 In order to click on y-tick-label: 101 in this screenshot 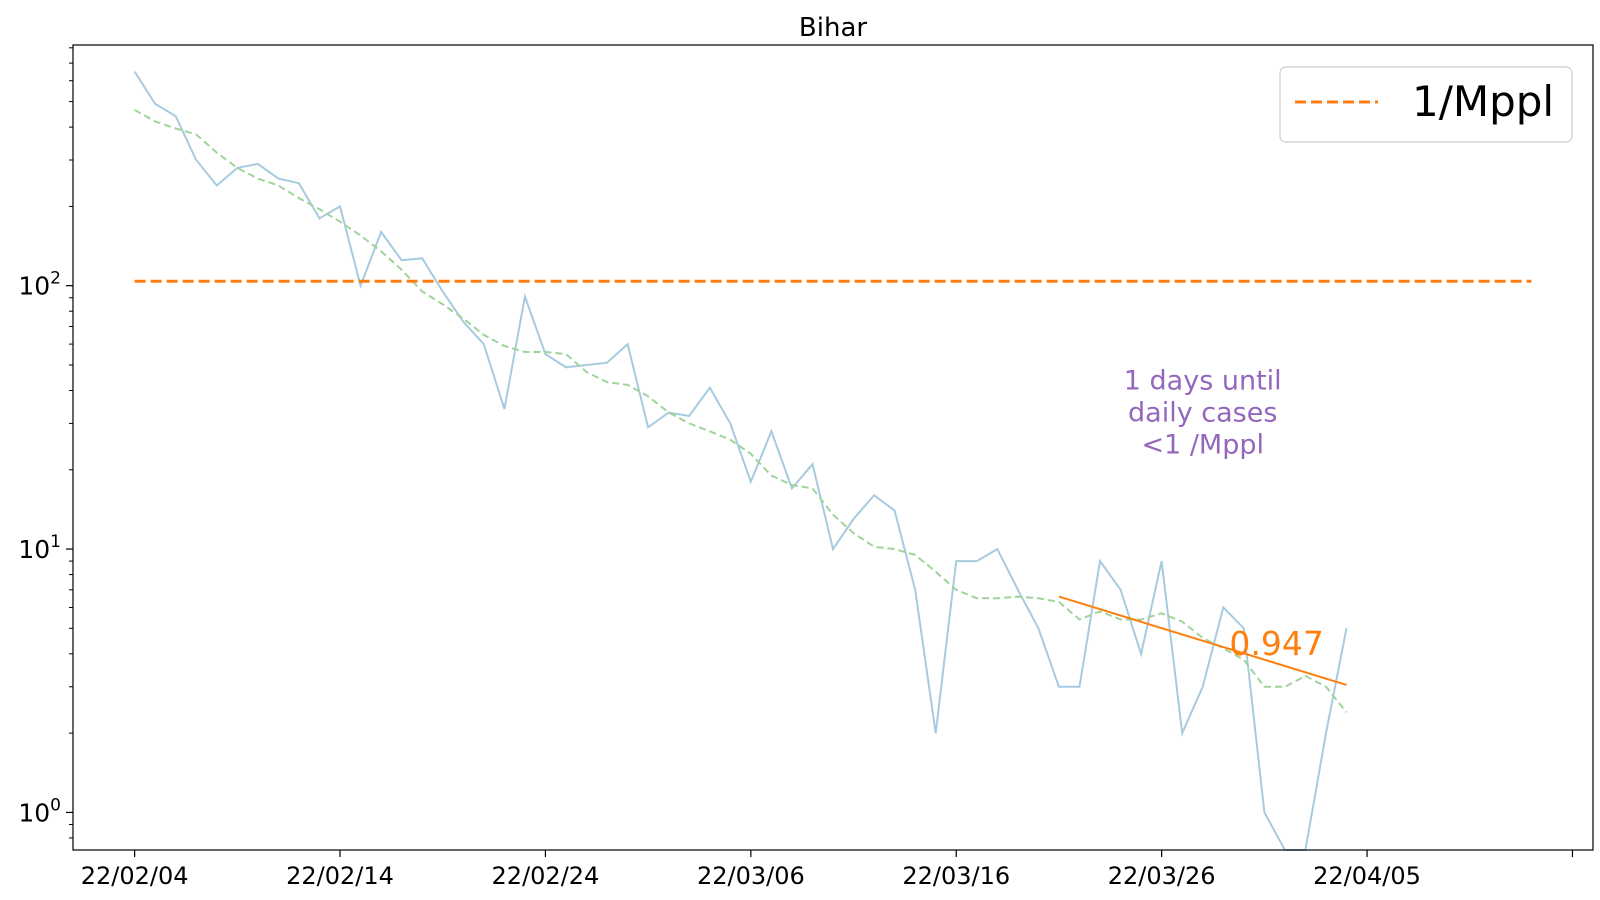, I will do `click(39, 548)`.